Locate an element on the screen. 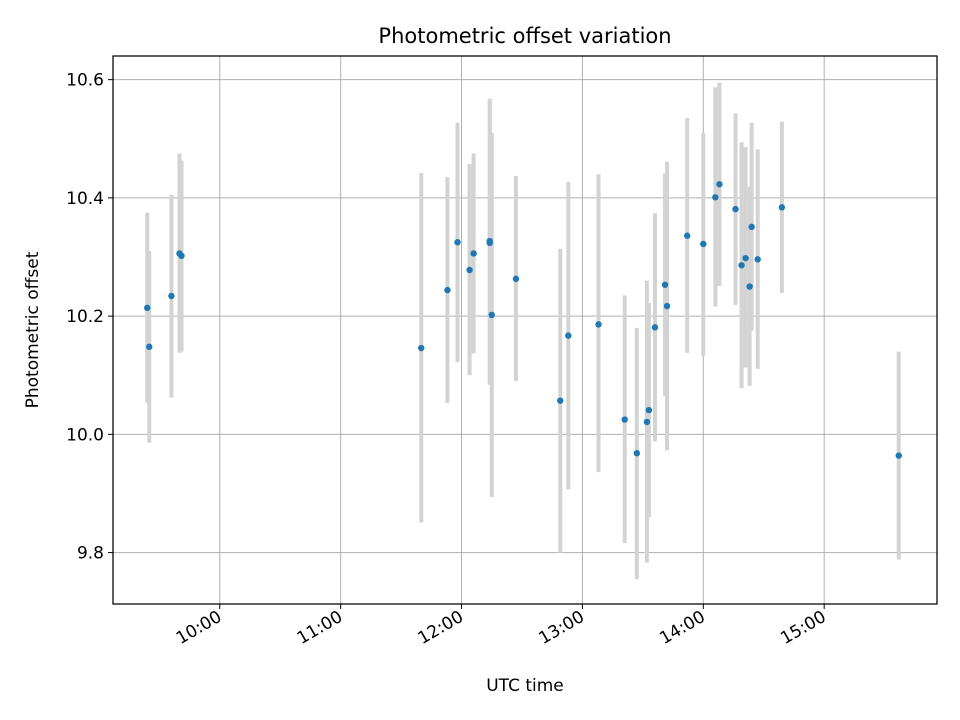 This screenshot has width=960, height=720. y-axis: 9.8 10.0 10.2 10.4 10.6 is located at coordinates (89, 317).